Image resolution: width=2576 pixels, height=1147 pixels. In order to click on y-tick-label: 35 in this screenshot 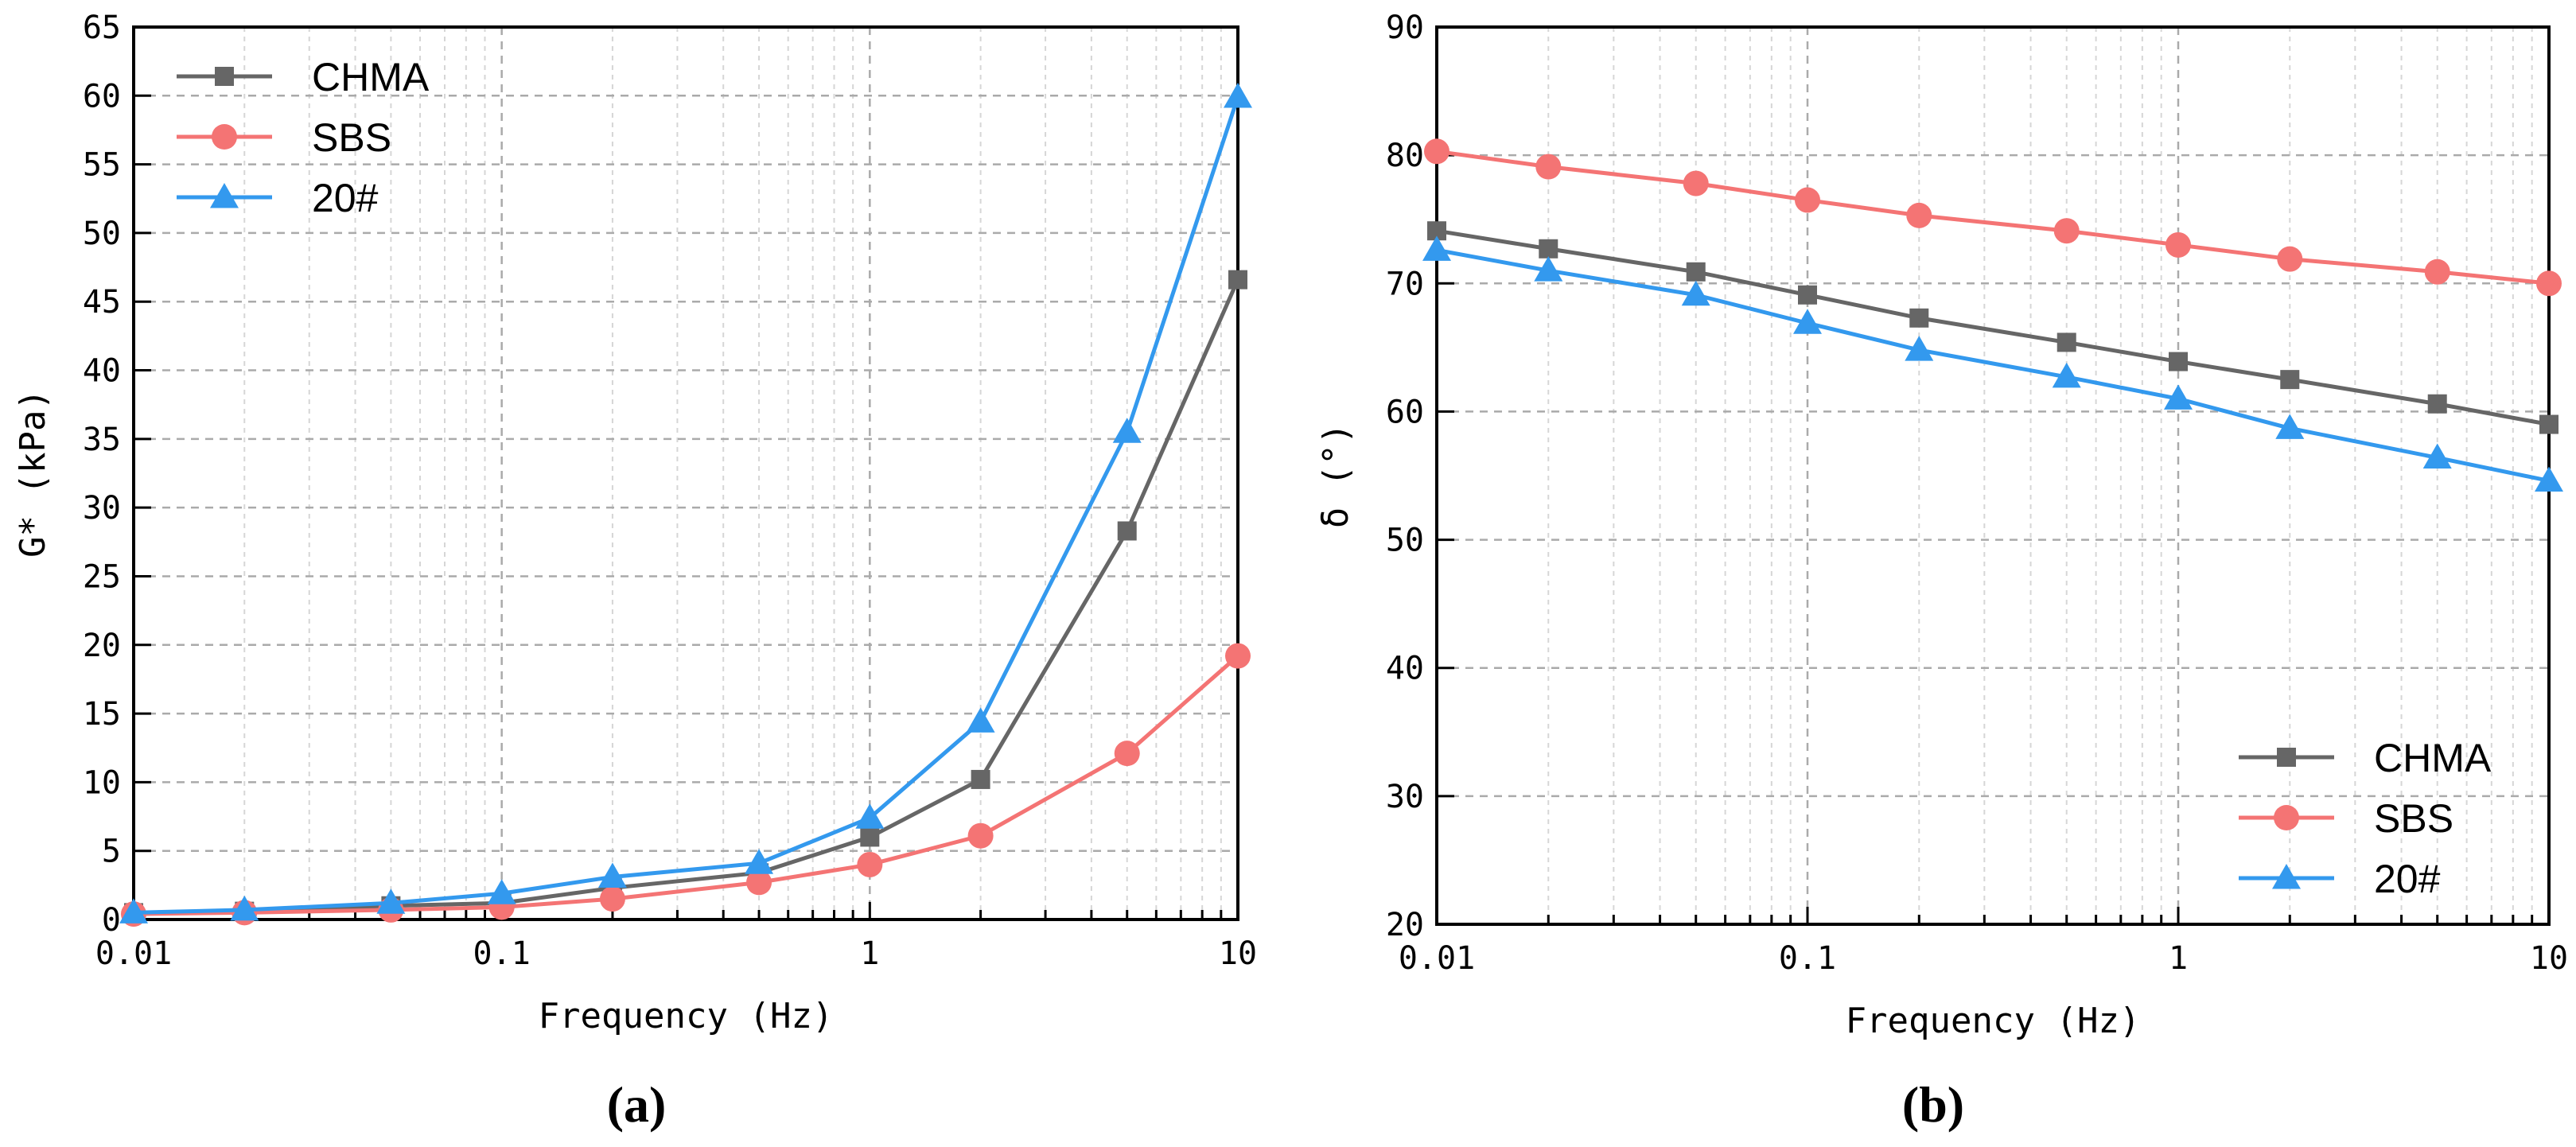, I will do `click(102, 440)`.